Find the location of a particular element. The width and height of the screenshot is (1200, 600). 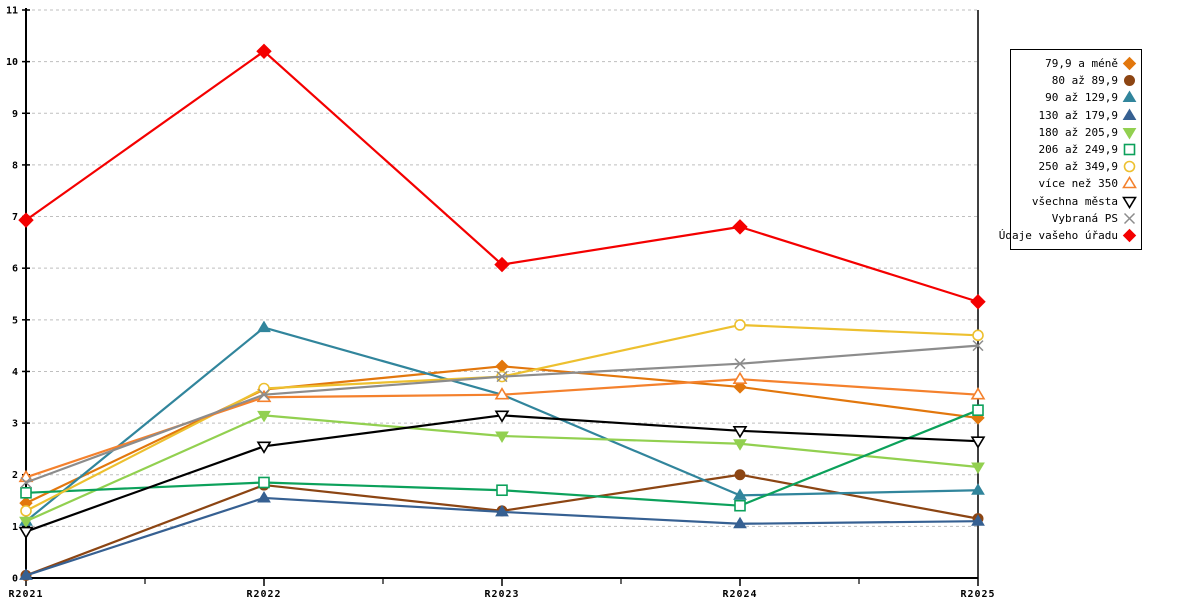

y-axis-label: 0 is located at coordinates (15, 579).